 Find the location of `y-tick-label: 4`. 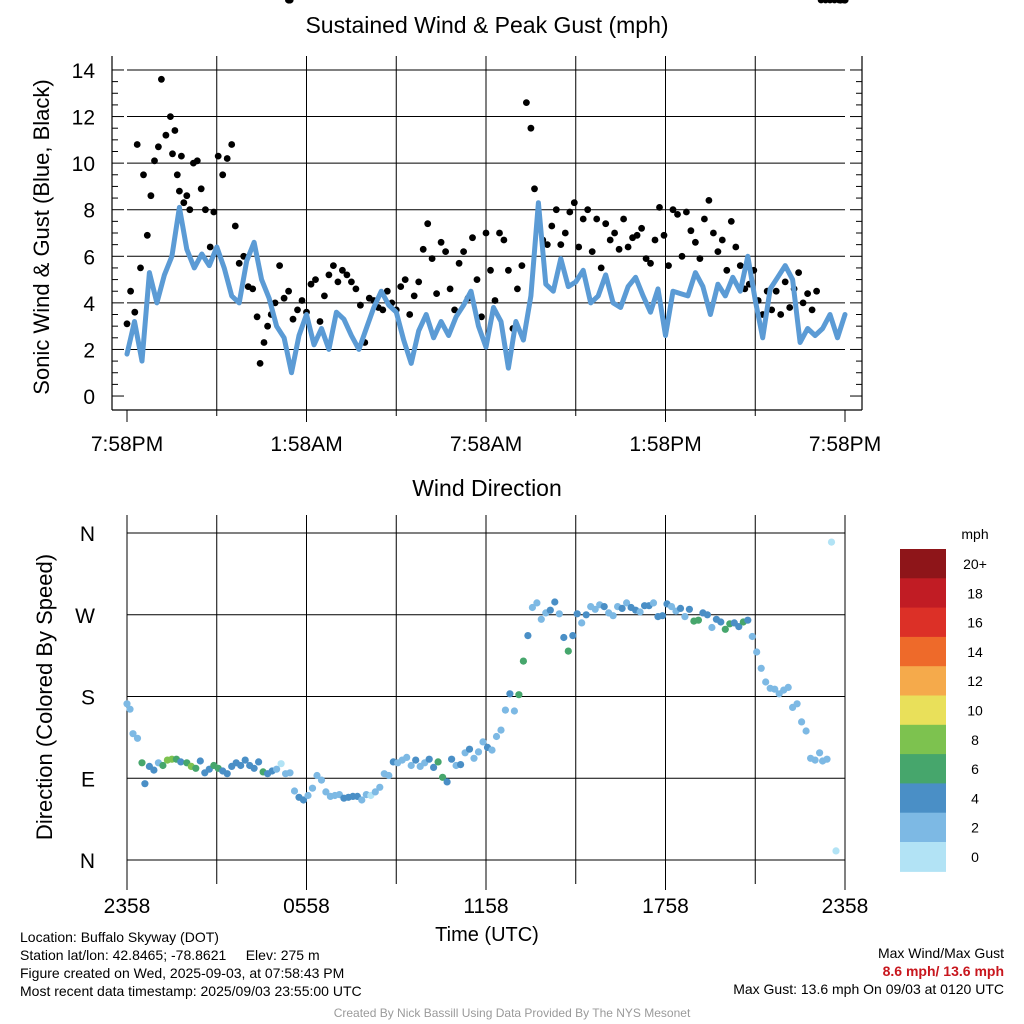

y-tick-label: 4 is located at coordinates (89, 304).